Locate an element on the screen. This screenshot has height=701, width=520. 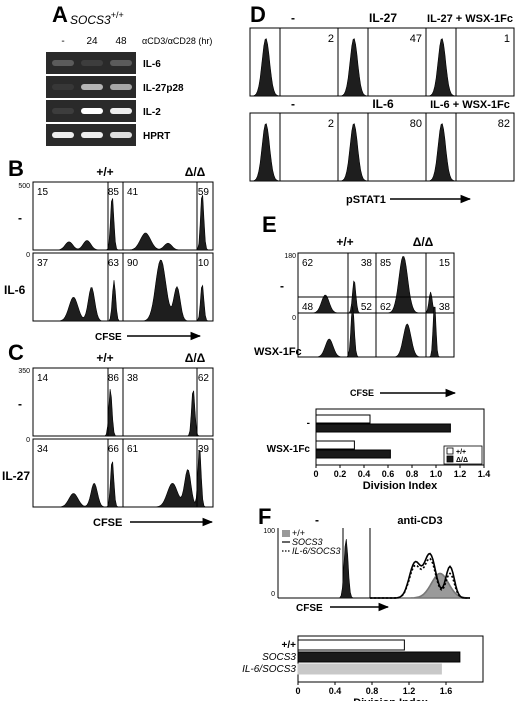
panel-c-axis-label: CFSE is located at coordinates (107, 523).